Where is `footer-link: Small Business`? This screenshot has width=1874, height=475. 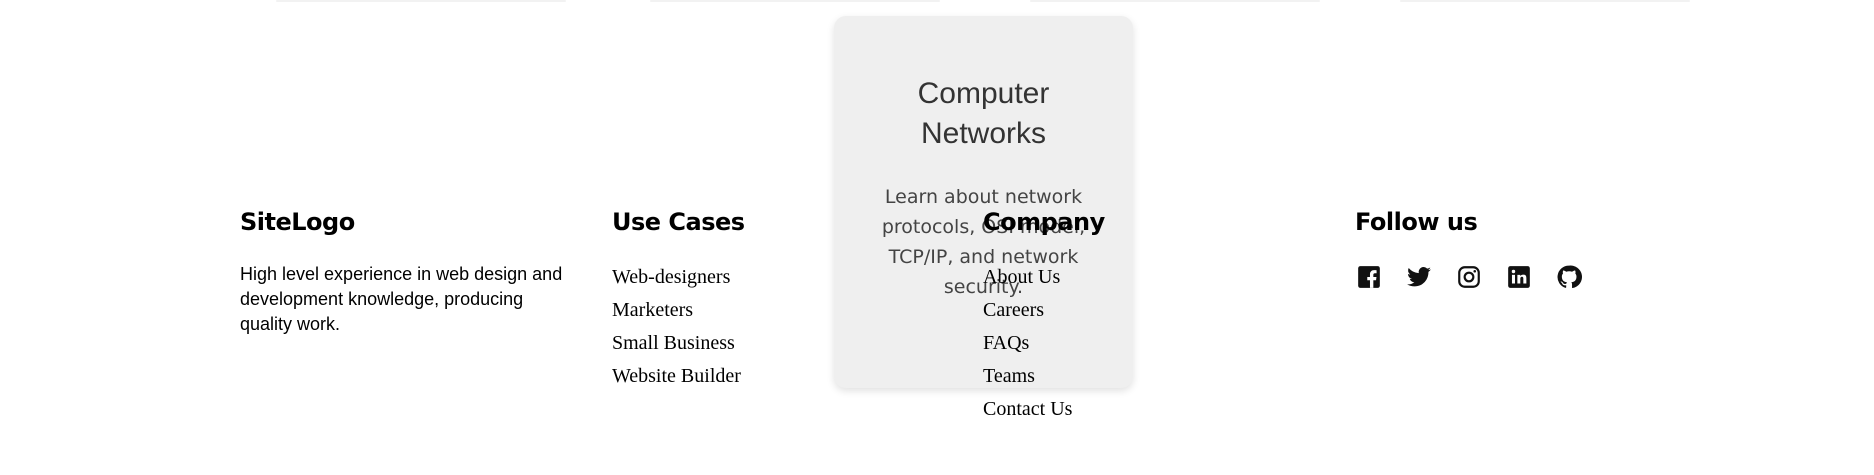
footer-link: Small Business is located at coordinates (673, 343).